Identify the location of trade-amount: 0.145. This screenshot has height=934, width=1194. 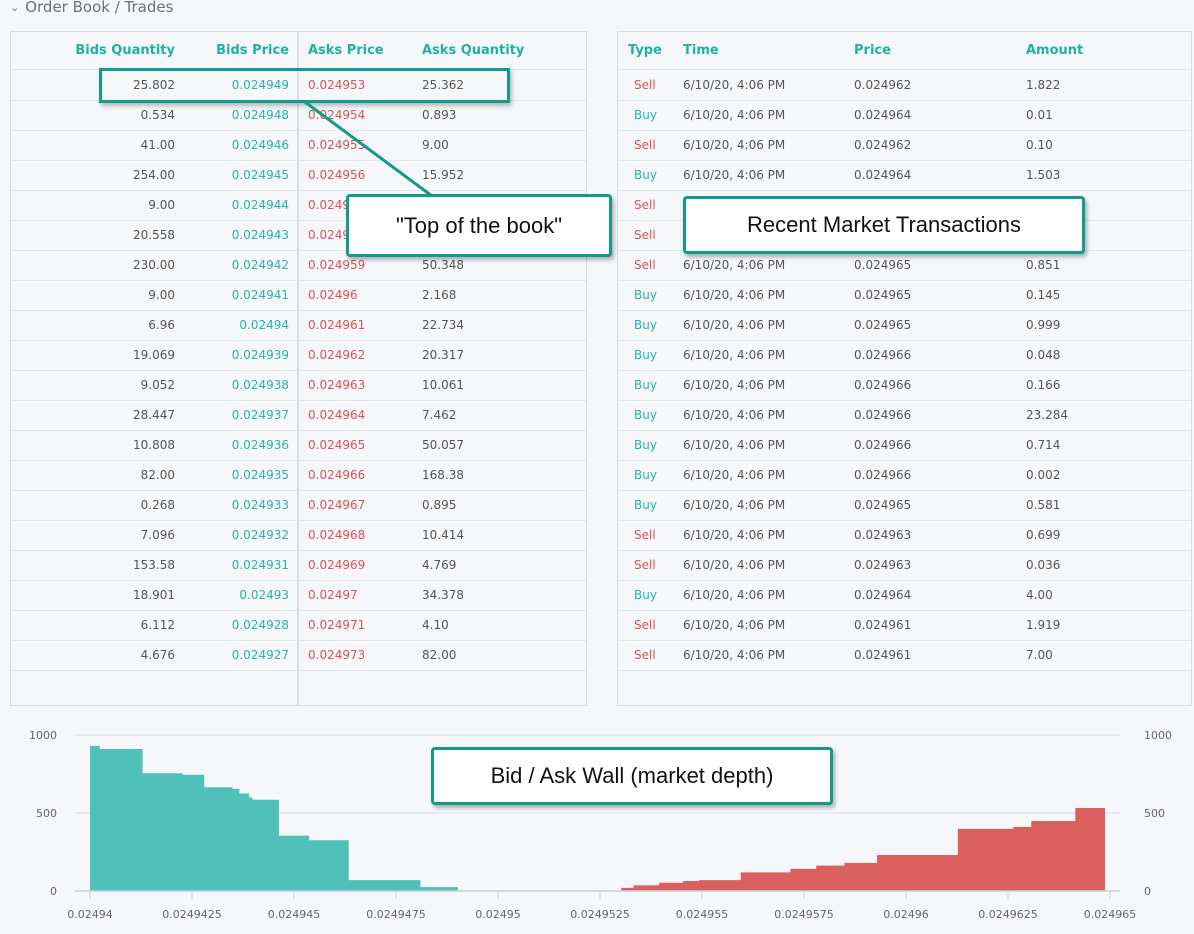
(1043, 295).